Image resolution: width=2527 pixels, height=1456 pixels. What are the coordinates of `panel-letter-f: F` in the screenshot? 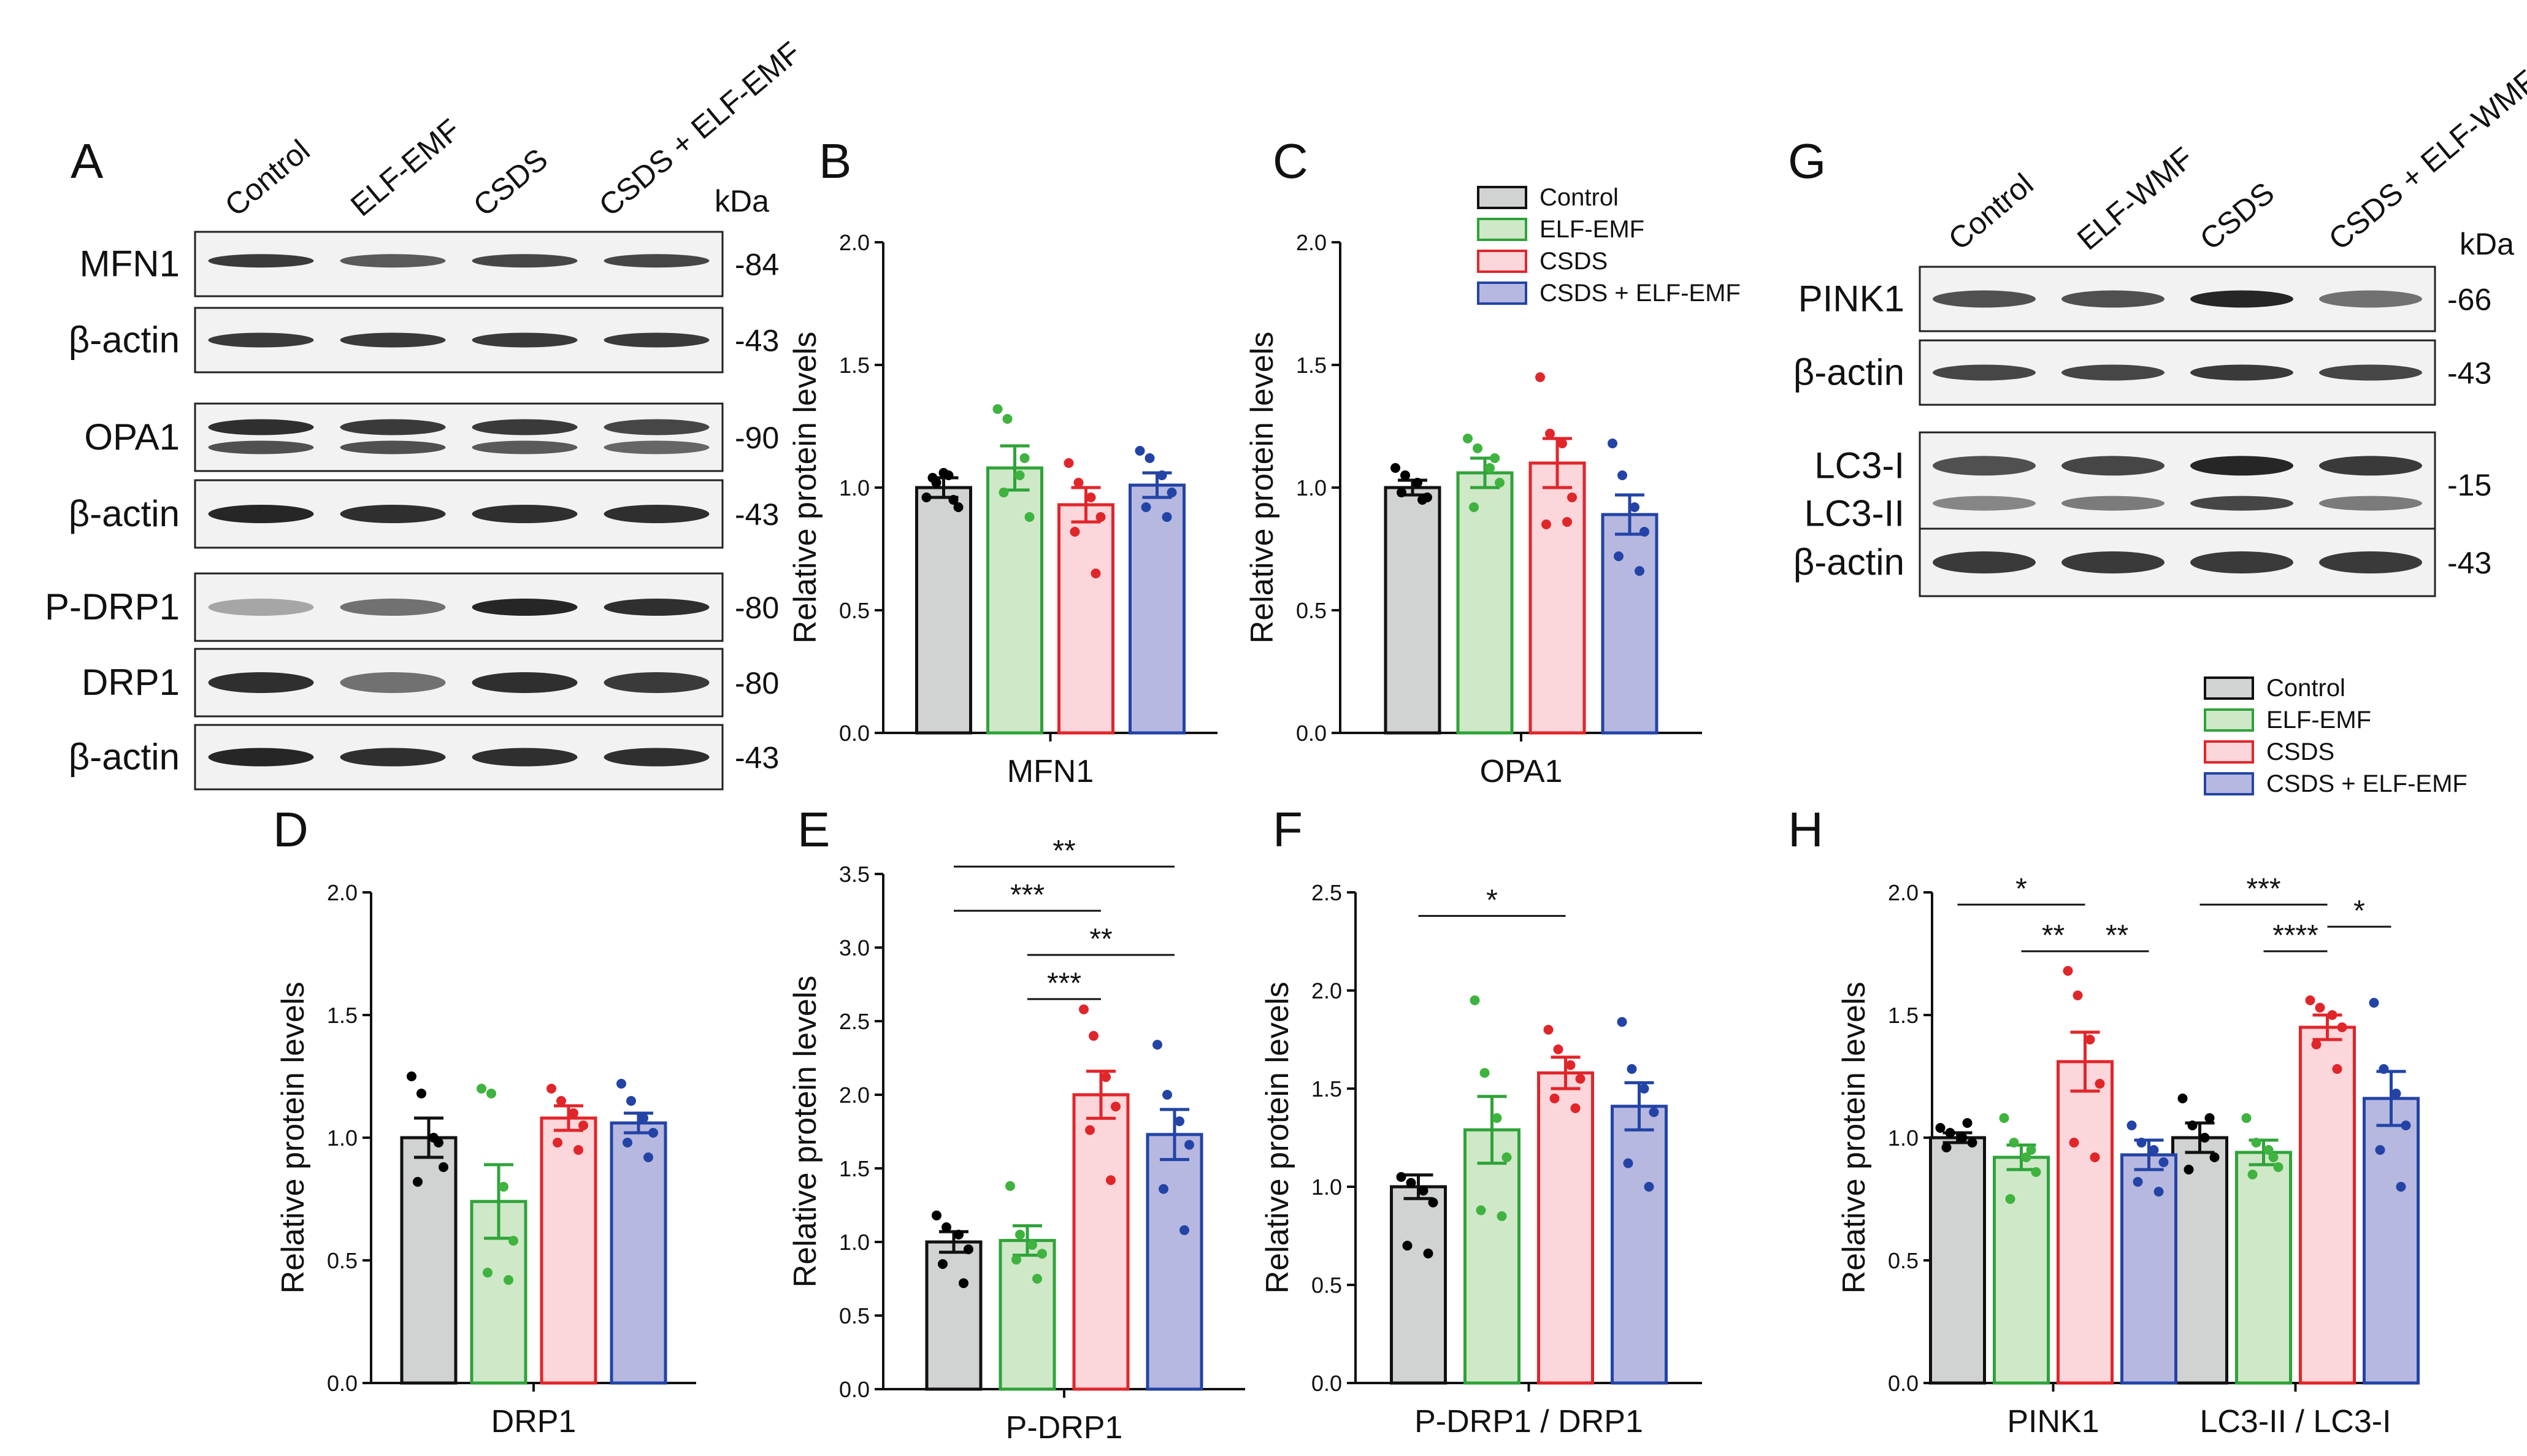 It's located at (1288, 829).